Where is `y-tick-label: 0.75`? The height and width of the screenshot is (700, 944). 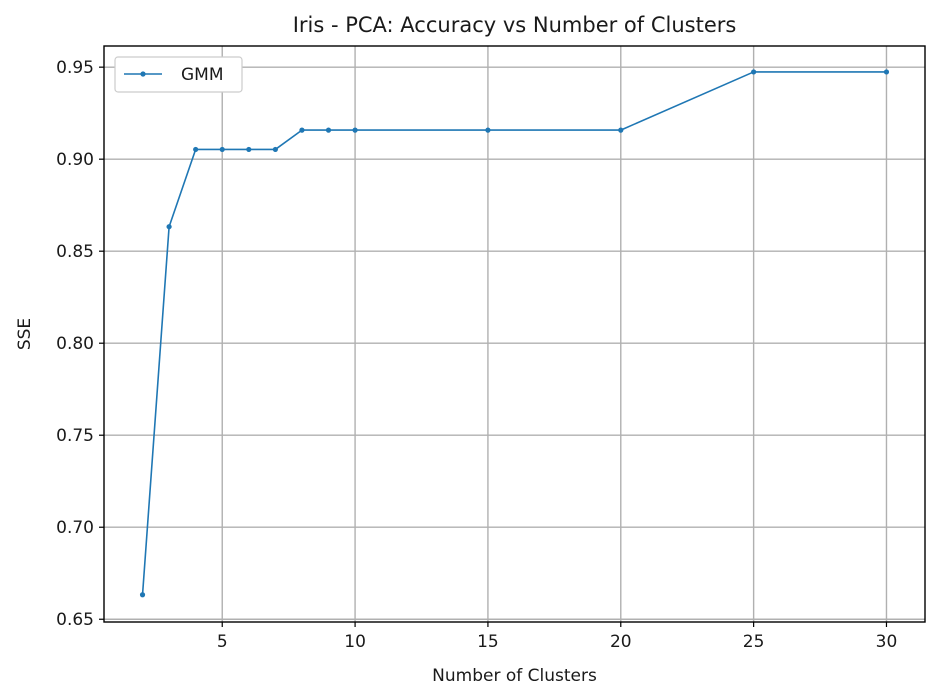
y-tick-label: 0.75 is located at coordinates (75, 436).